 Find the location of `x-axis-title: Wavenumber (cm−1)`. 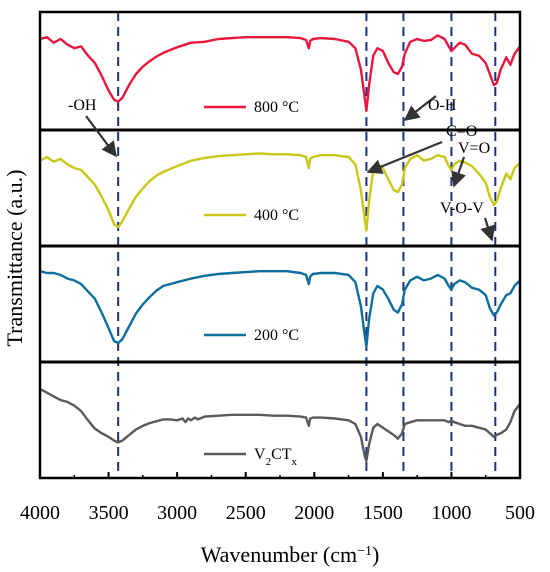

x-axis-title: Wavenumber (cm−1) is located at coordinates (290, 554).